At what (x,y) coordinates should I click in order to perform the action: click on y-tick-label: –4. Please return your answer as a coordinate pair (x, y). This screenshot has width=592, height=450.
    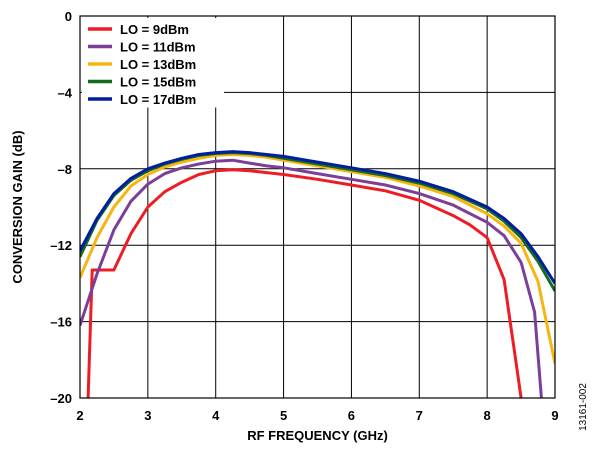
    Looking at the image, I should click on (65, 92).